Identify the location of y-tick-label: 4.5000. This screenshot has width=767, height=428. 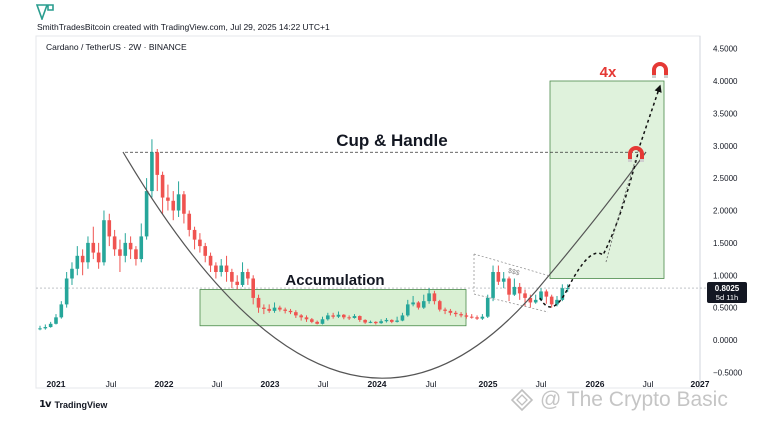
(725, 49).